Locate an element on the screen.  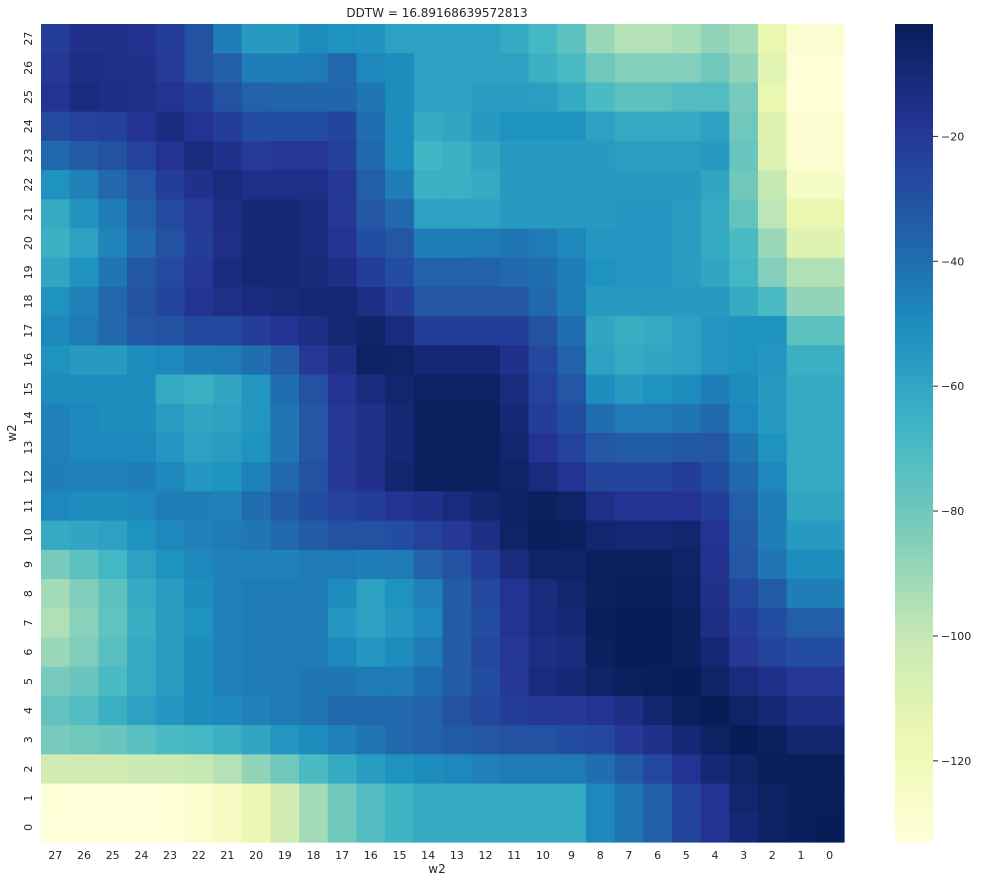
y-tick-label: 15 is located at coordinates (28, 389).